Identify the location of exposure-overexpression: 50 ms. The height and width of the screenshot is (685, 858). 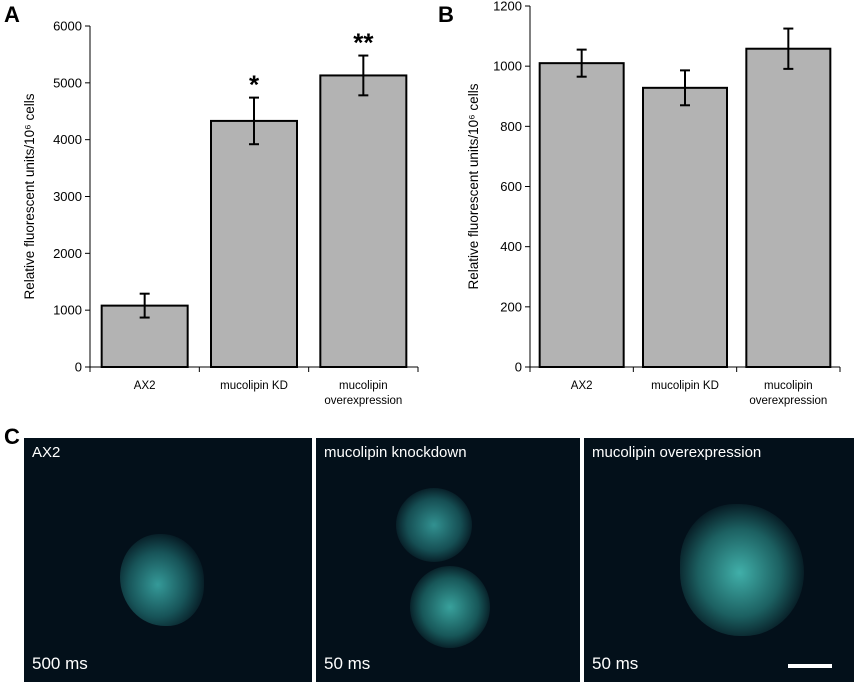
(615, 663).